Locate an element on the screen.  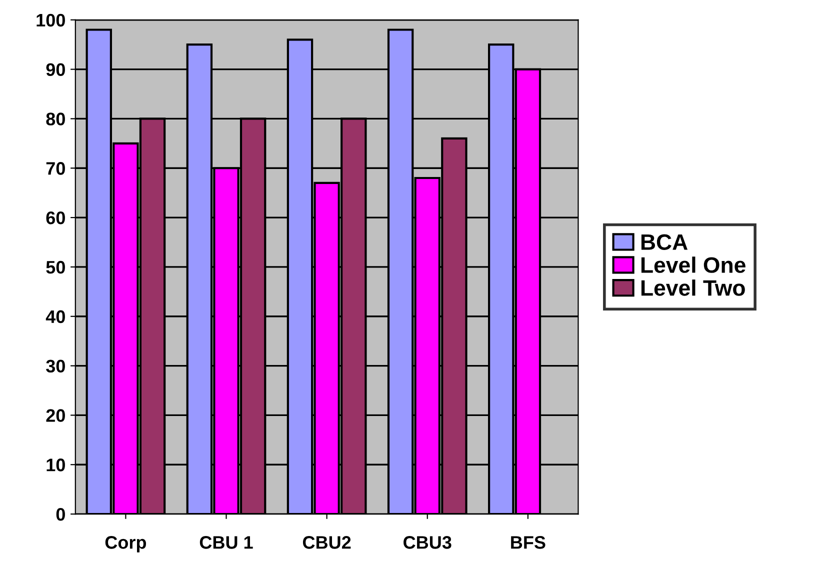
x-tick-label: CBU 1 is located at coordinates (226, 542).